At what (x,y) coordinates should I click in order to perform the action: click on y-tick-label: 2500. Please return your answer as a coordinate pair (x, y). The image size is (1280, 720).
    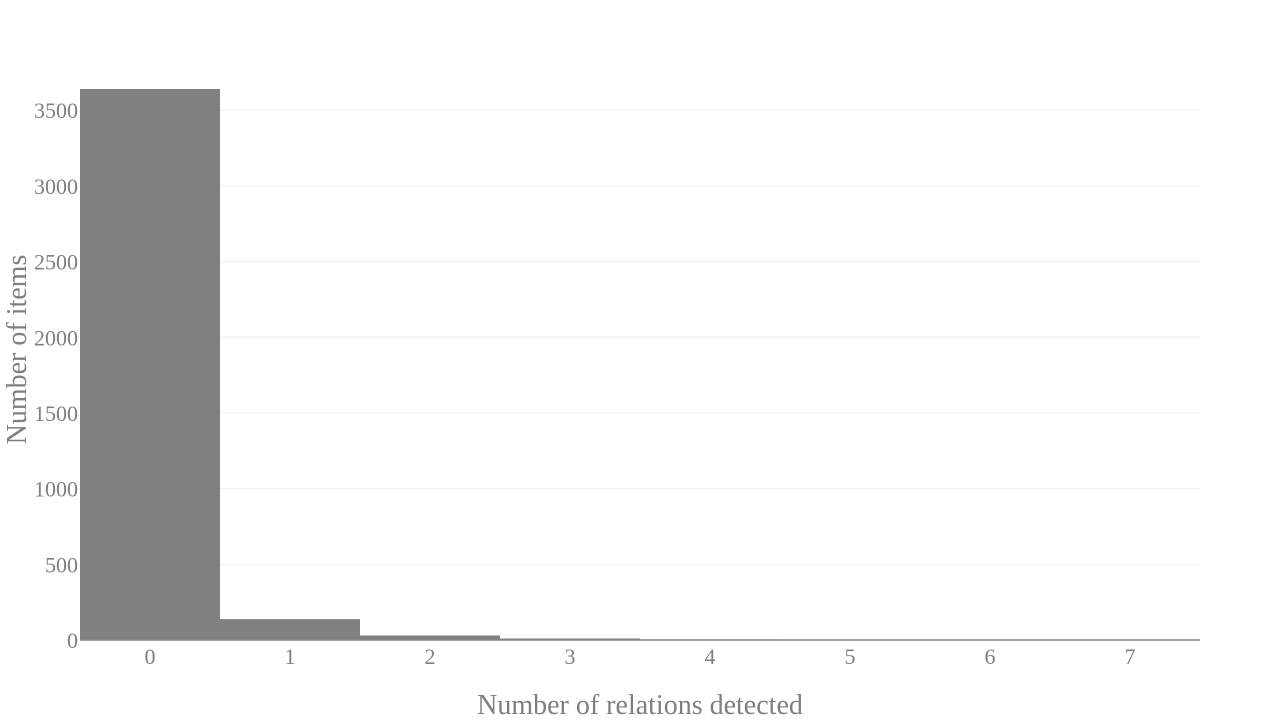
    Looking at the image, I should click on (56, 262).